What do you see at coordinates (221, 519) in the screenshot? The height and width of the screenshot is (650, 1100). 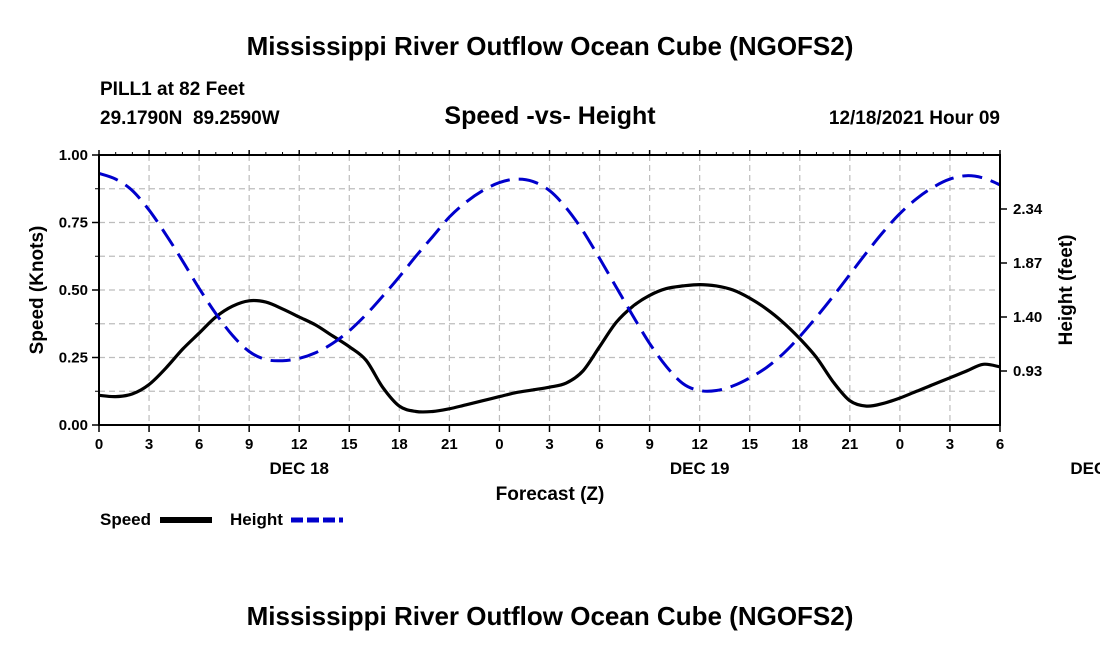 I see `legend: Speed Height` at bounding box center [221, 519].